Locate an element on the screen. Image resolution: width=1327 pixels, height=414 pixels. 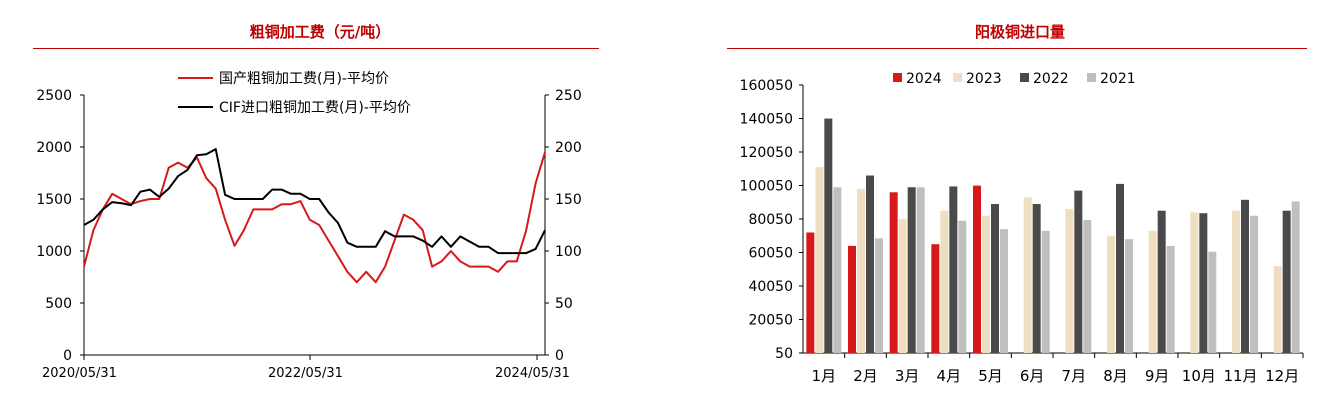
right-y-tick-label: 250 is located at coordinates (568, 96).